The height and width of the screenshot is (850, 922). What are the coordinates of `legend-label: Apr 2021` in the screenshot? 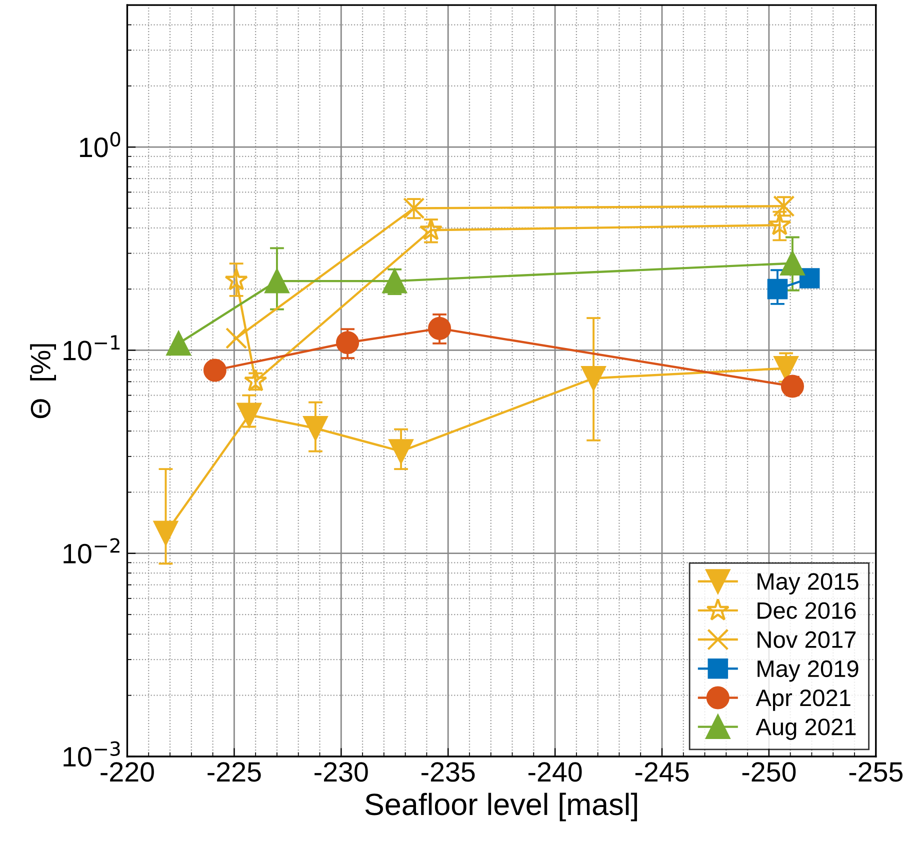 It's located at (803, 700).